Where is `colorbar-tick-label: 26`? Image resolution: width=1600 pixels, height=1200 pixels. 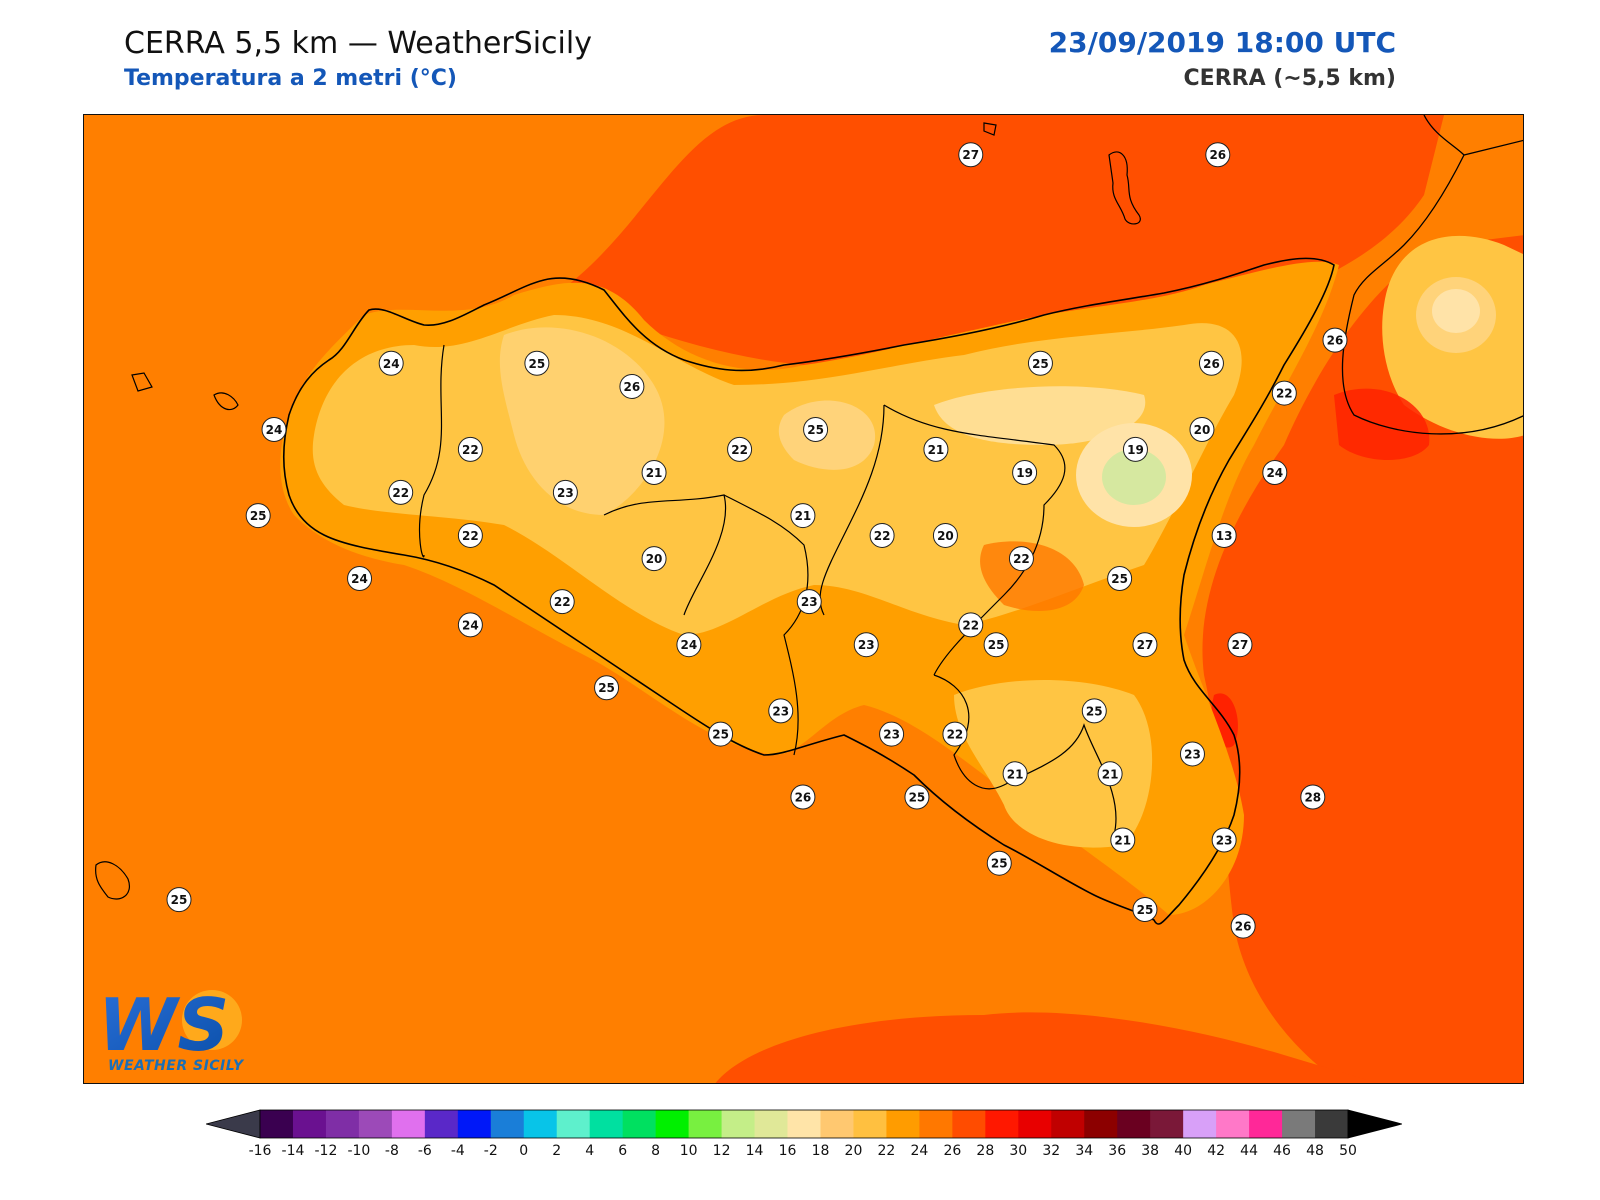 colorbar-tick-label: 26 is located at coordinates (952, 1151).